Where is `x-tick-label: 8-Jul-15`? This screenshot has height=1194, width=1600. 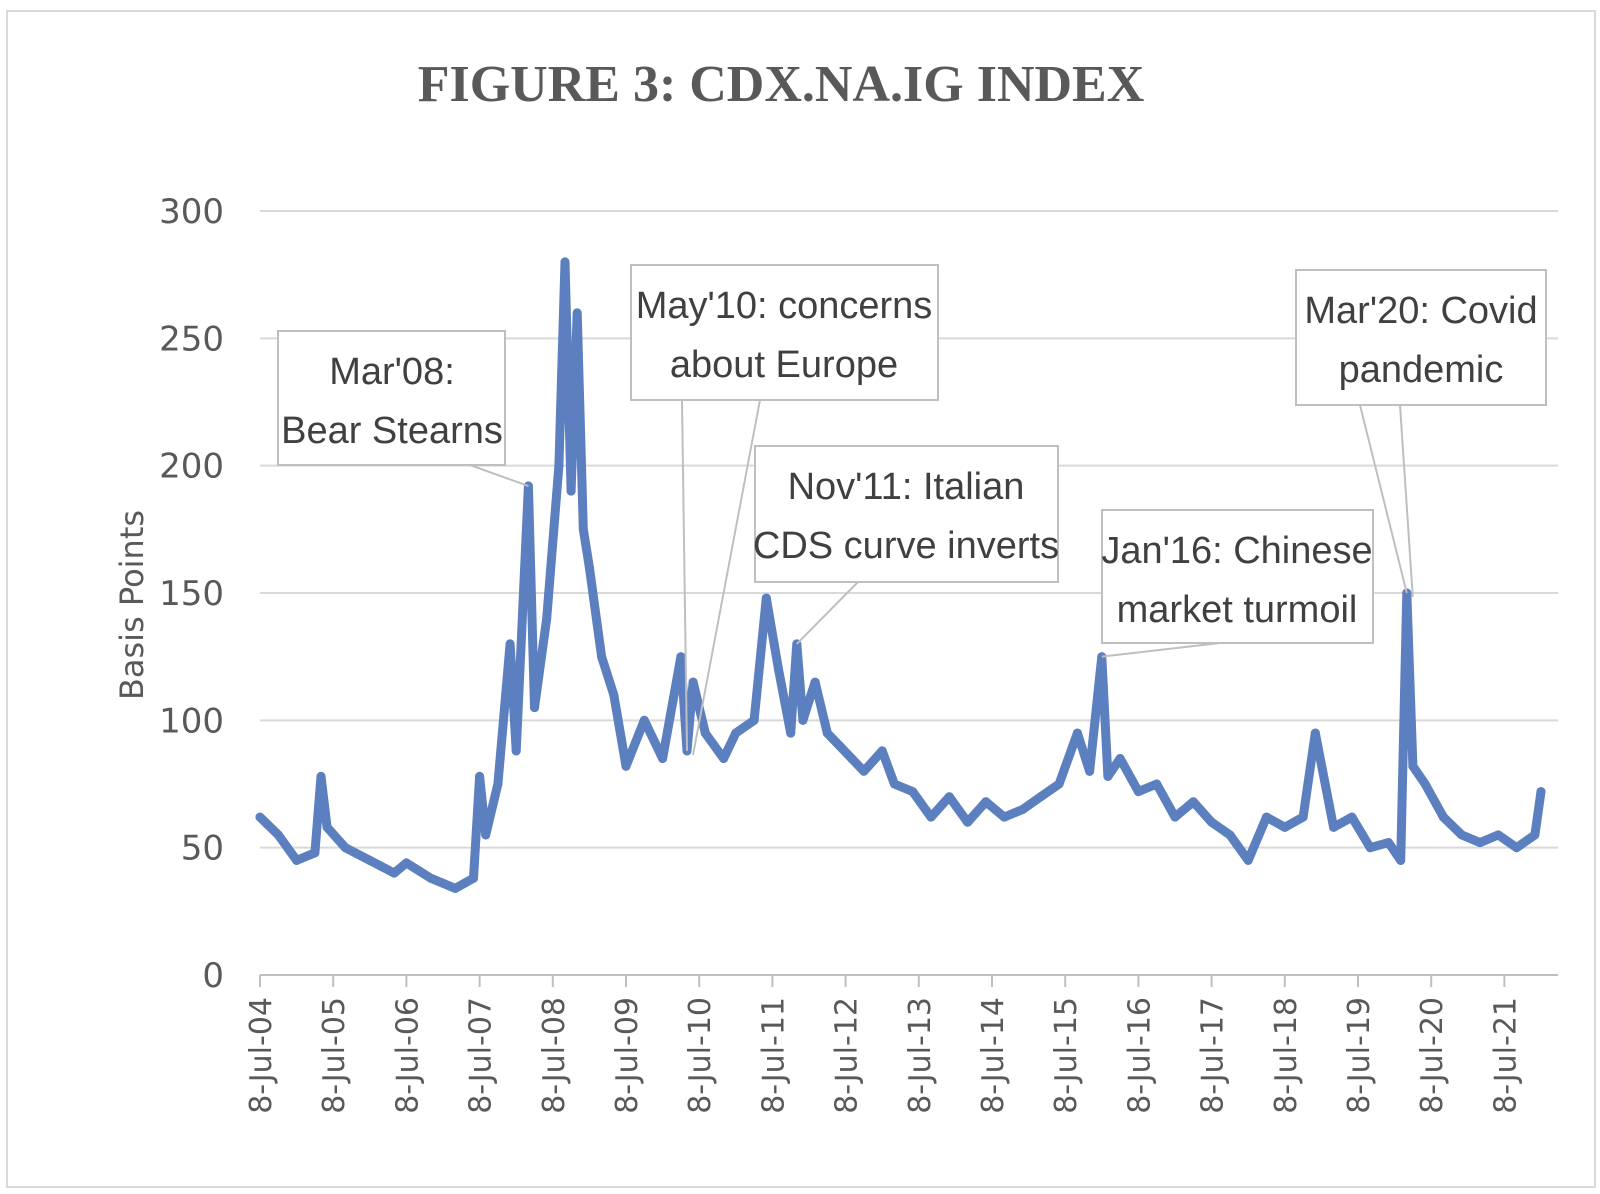
x-tick-label: 8-Jul-15 is located at coordinates (1066, 1055).